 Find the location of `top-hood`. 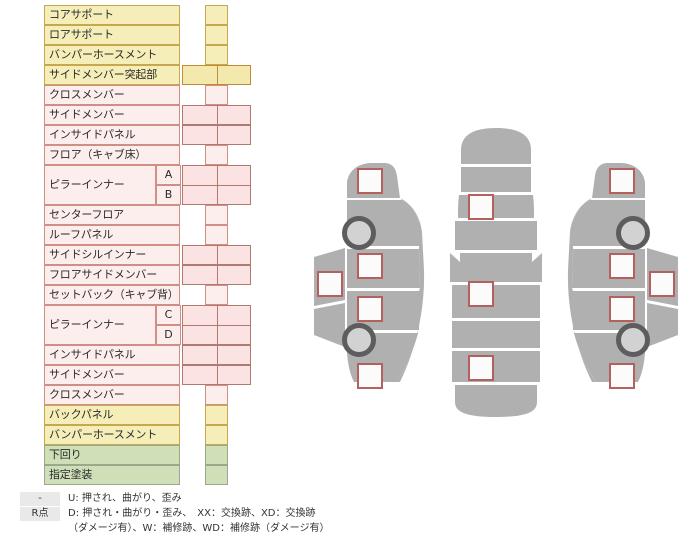

top-hood is located at coordinates (496, 179).